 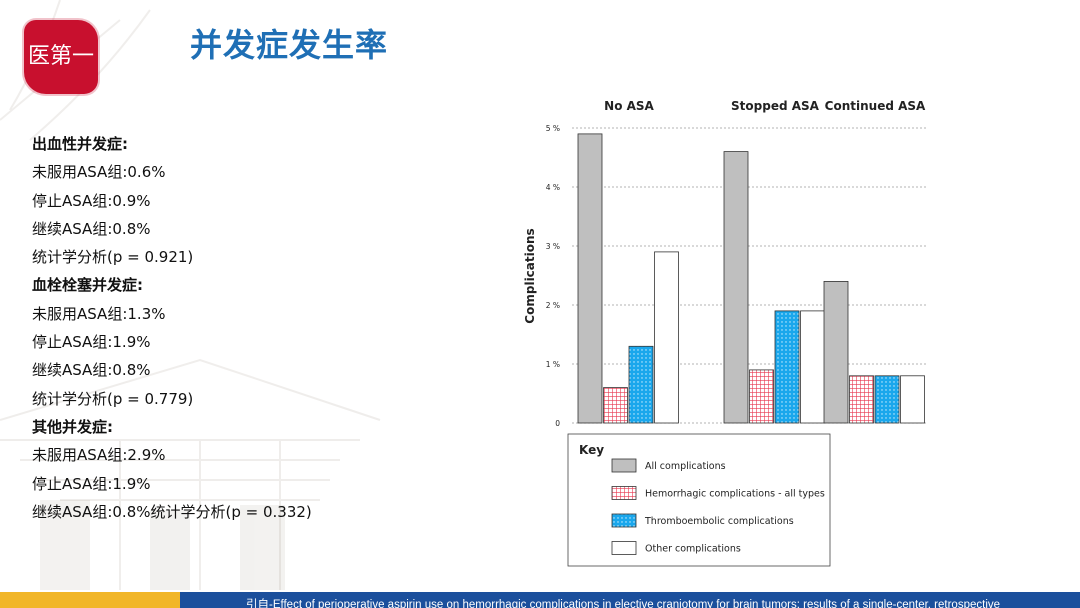 What do you see at coordinates (629, 106) in the screenshot?
I see `category-label: No ASA` at bounding box center [629, 106].